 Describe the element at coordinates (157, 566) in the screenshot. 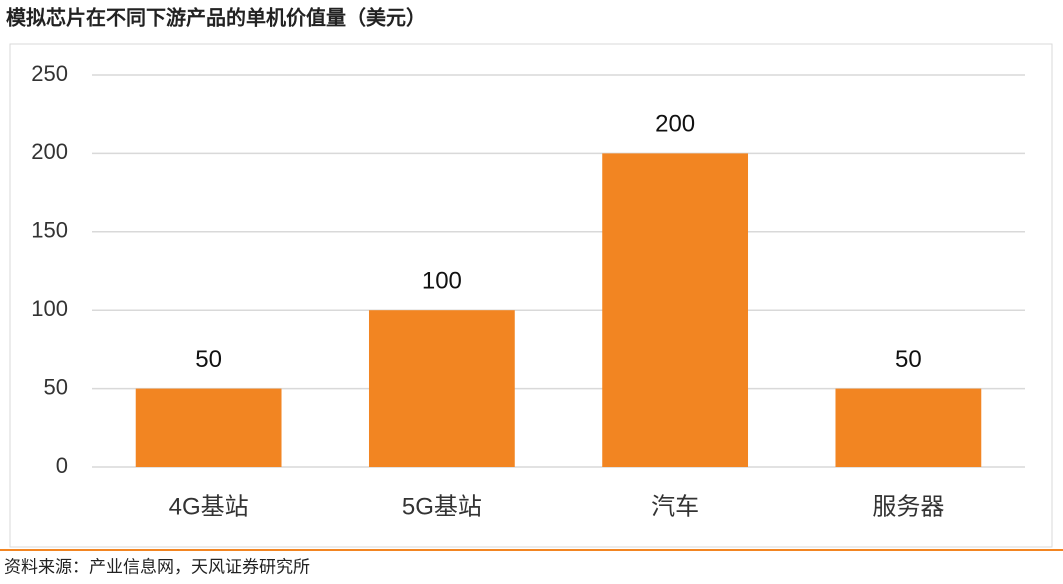

I see `source: 资料来源：产业信息网，天风证券研究所` at that location.